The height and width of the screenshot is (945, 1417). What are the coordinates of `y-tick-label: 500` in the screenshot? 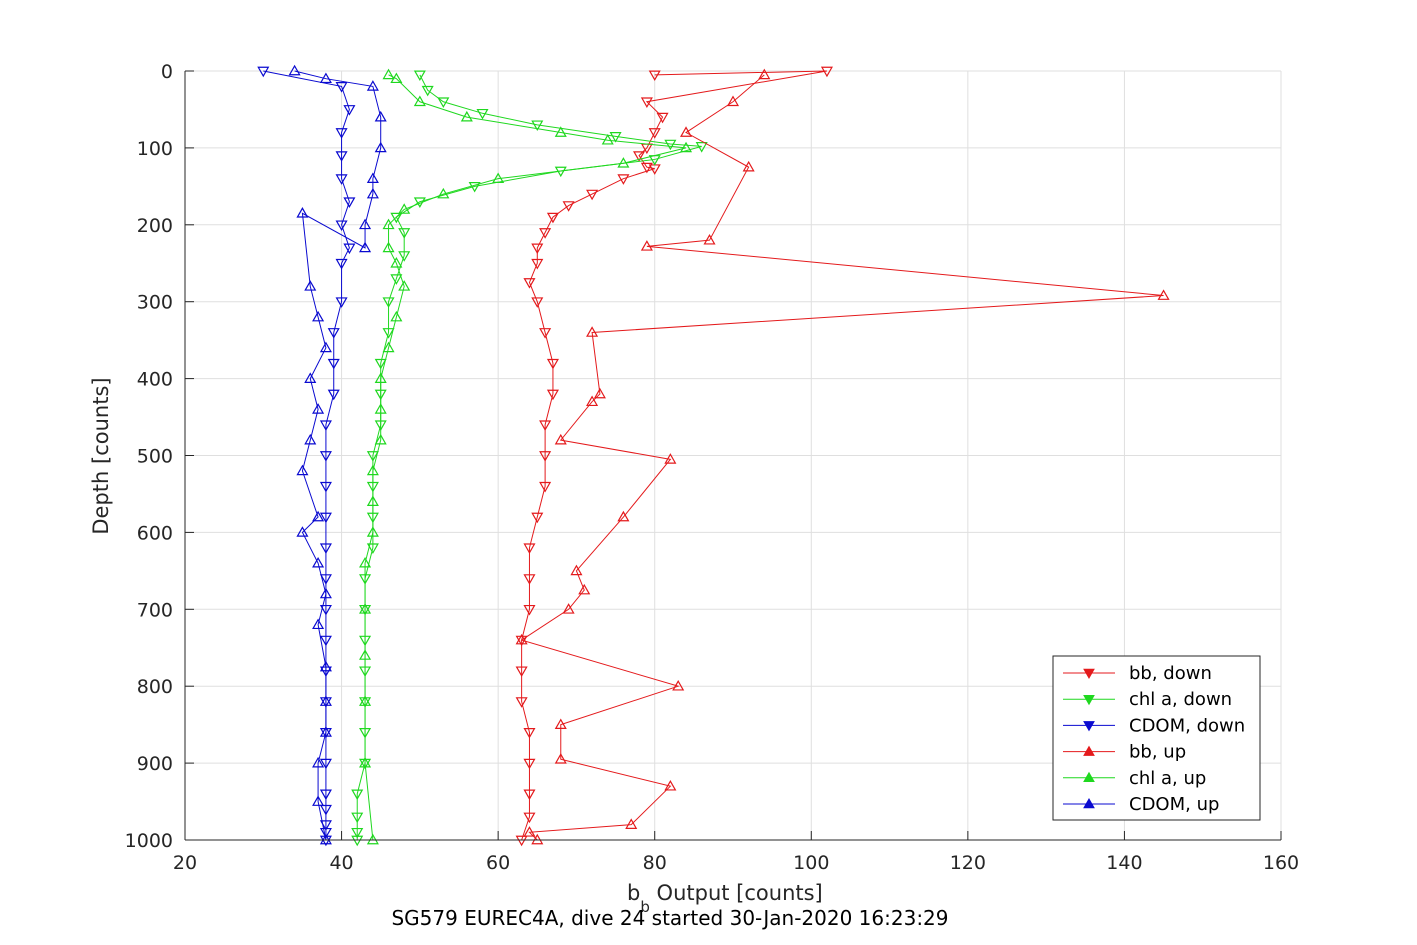 It's located at (155, 457).